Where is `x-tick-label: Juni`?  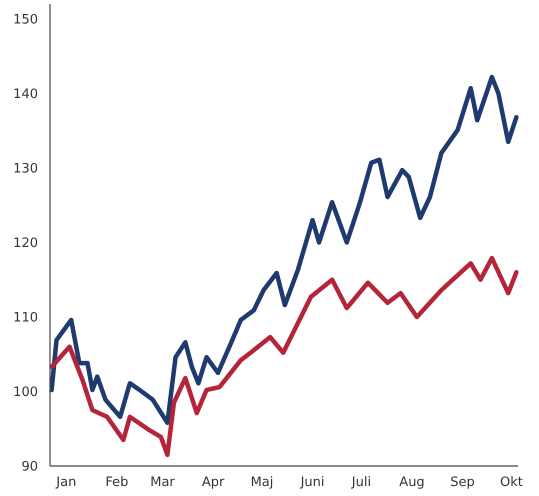
x-tick-label: Juni is located at coordinates (312, 482).